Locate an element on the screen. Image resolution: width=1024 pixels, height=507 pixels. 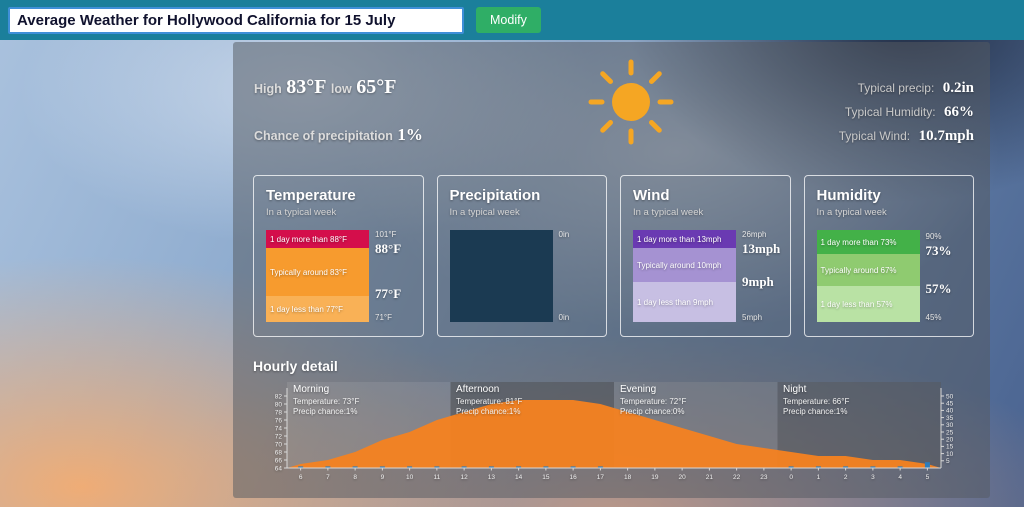
right-axis-tick-label: 15 is located at coordinates (950, 447).